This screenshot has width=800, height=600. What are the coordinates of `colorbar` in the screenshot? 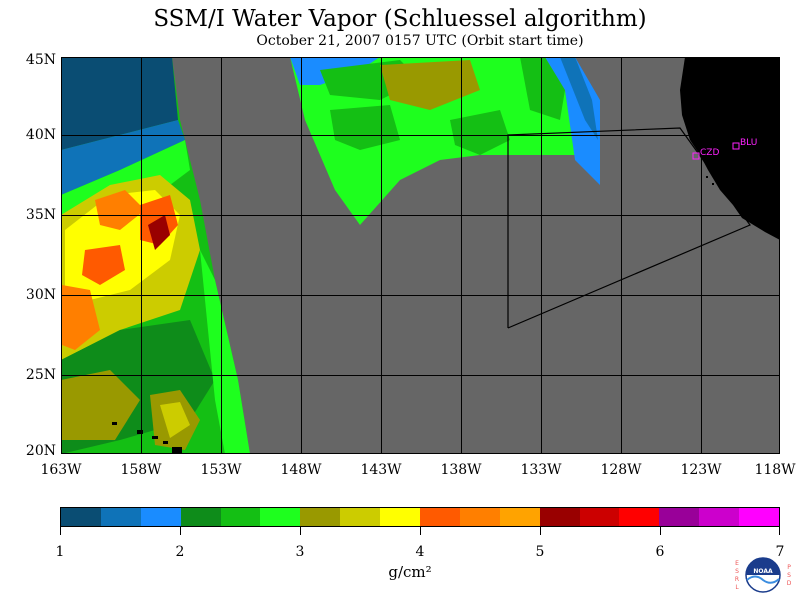 It's located at (420, 517).